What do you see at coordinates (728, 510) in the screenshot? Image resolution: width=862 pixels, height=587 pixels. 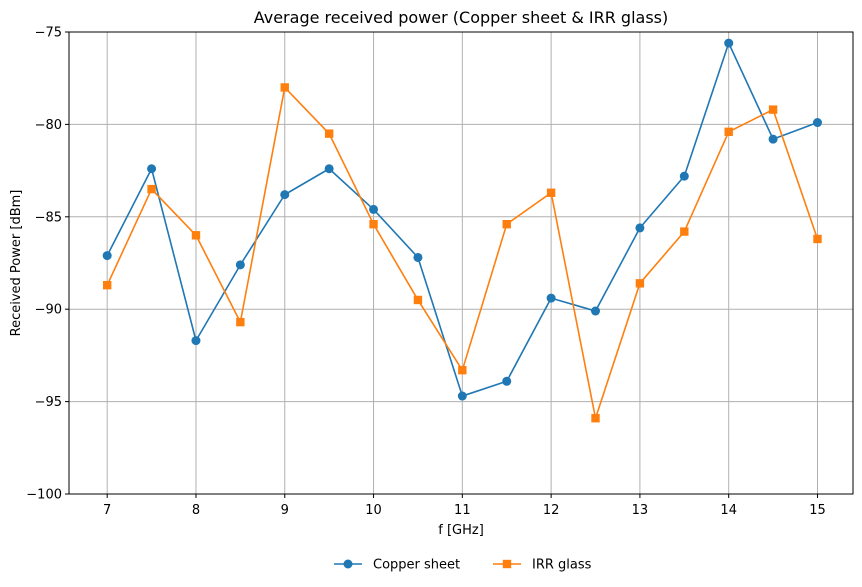 I see `x-tick-label: 14` at bounding box center [728, 510].